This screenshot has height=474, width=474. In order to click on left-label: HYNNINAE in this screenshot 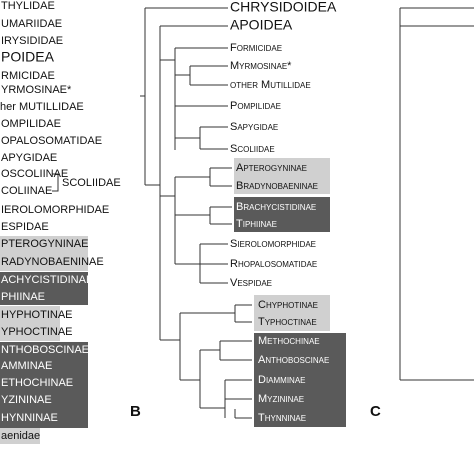, I will do `click(29, 418)`.